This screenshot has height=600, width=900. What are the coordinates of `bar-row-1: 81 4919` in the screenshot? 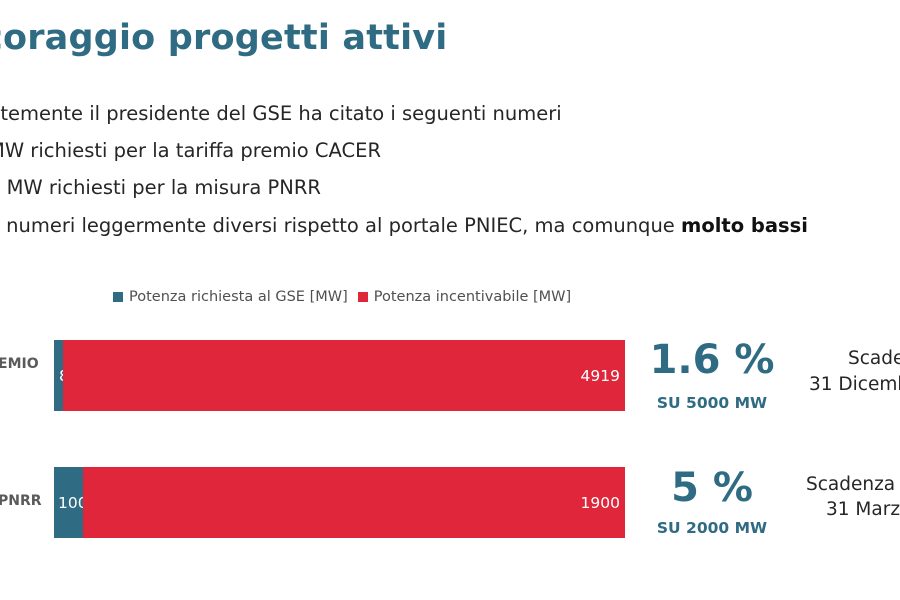 It's located at (339, 375).